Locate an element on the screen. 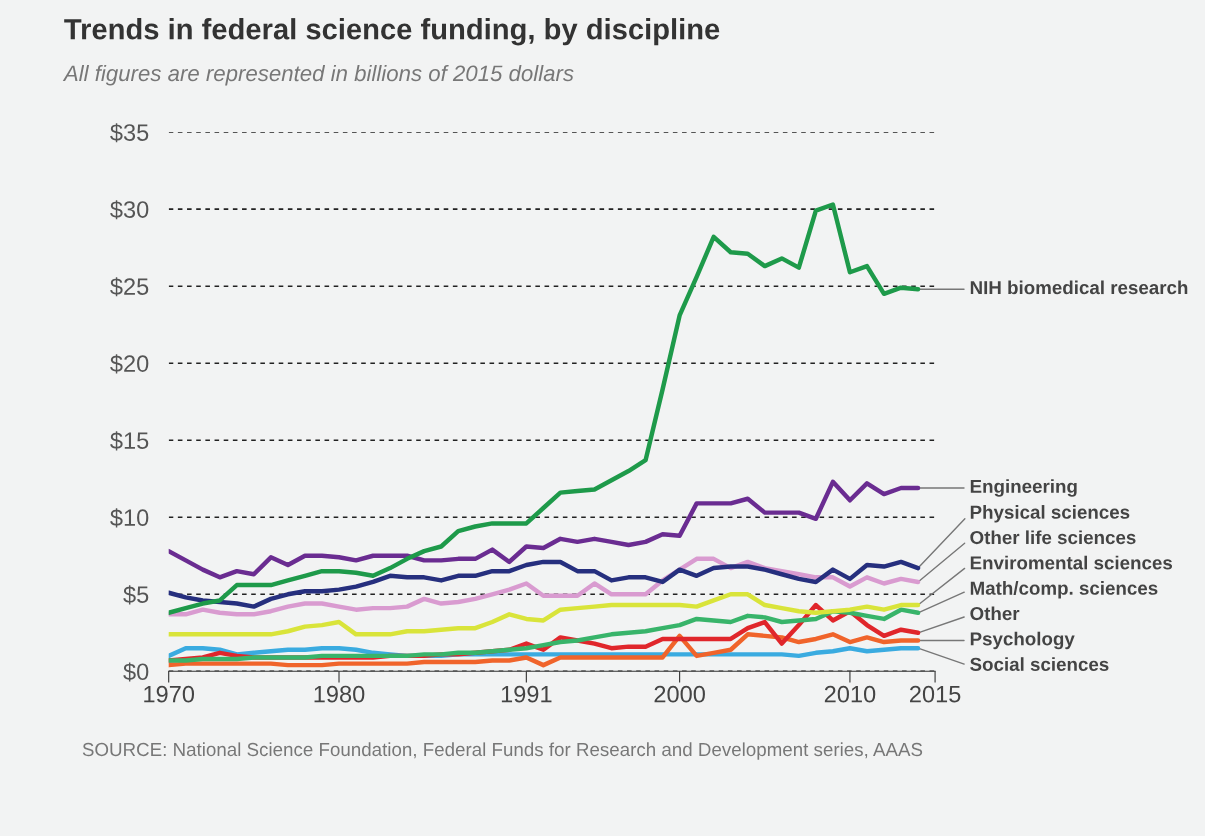  text: Enviromental sciences is located at coordinates (1071, 562).